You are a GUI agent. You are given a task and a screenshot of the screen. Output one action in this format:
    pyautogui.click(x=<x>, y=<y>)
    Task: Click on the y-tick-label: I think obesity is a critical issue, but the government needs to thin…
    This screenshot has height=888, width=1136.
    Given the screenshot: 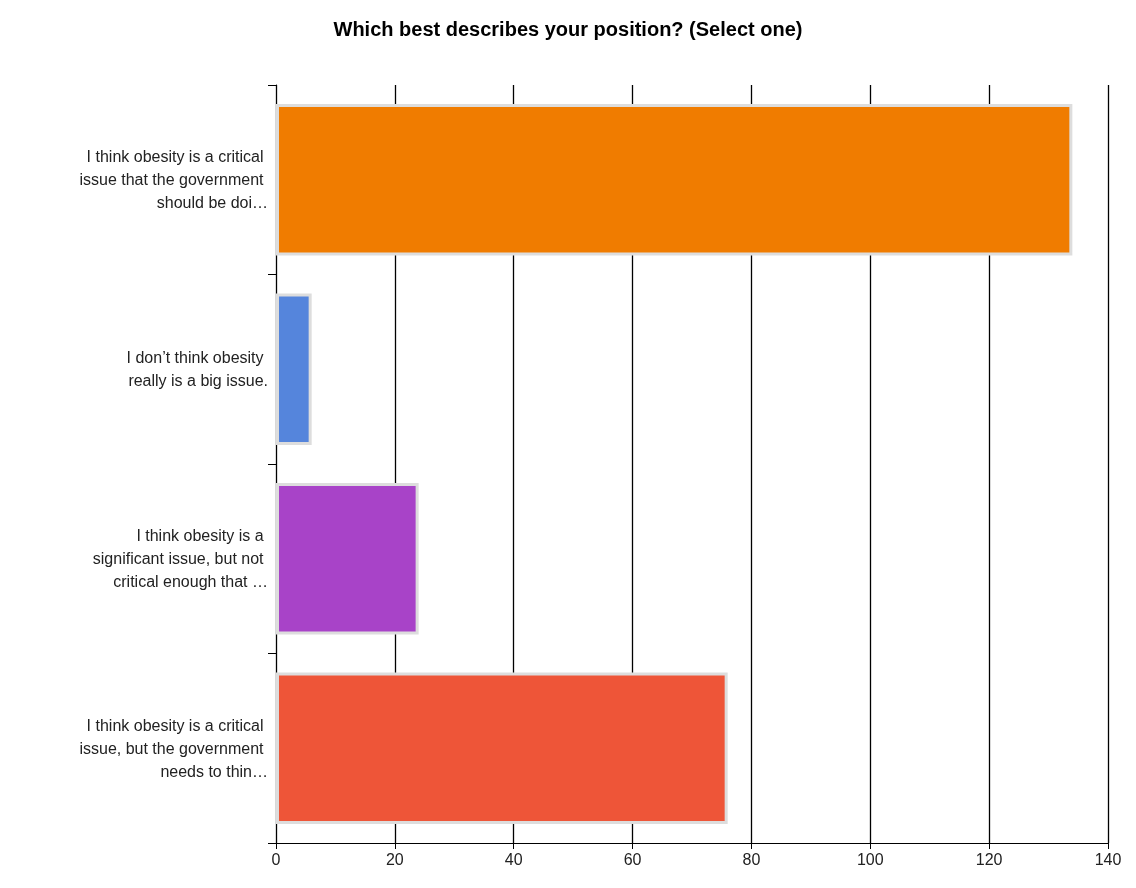 What is the action you would take?
    pyautogui.click(x=173, y=748)
    